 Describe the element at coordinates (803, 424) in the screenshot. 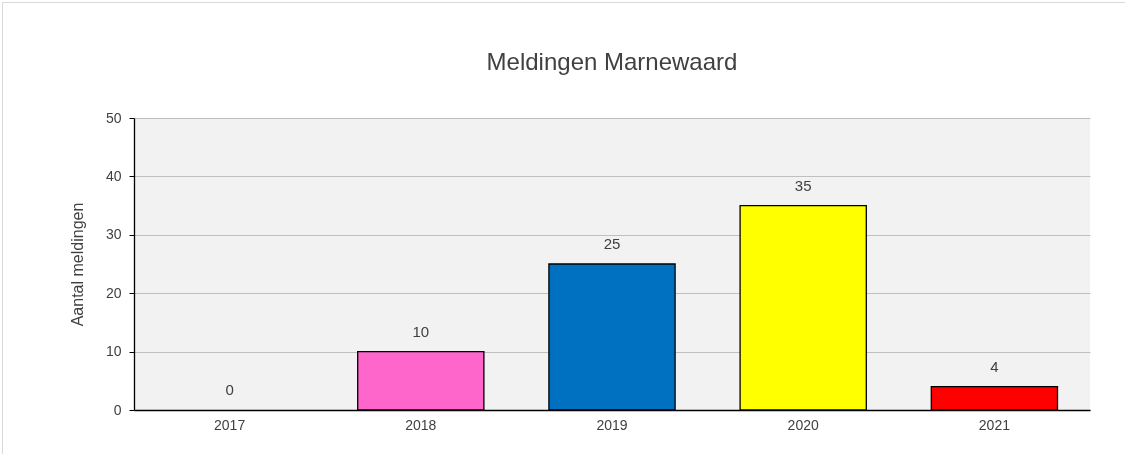

I see `x-tick-label: 2020` at that location.